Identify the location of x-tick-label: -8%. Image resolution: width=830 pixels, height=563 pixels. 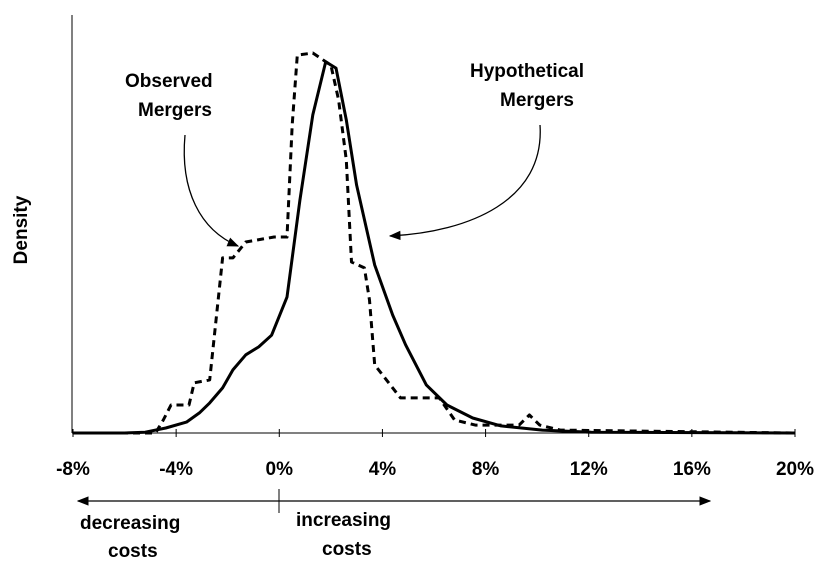
(73, 469).